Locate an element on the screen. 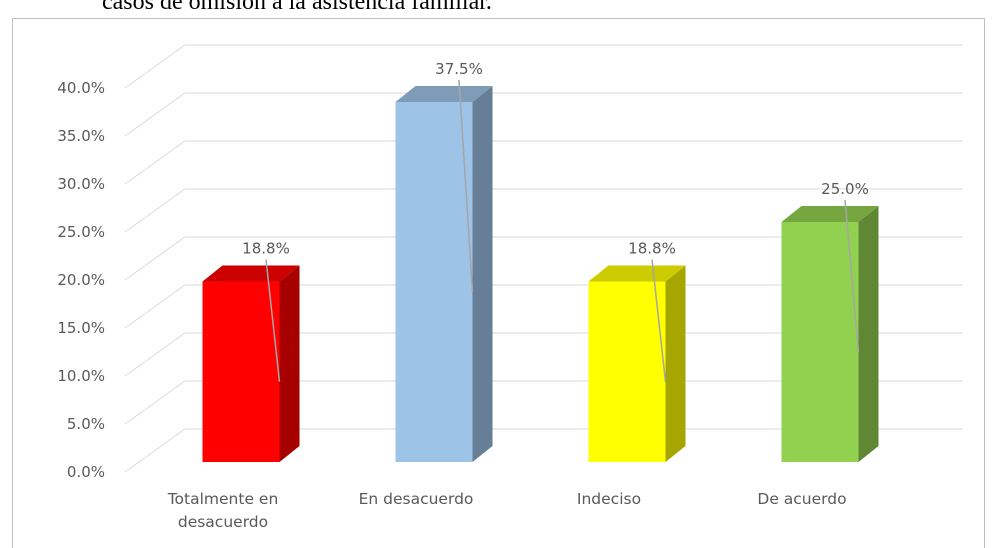 The image size is (998, 548). y-tick-label: 15.0% is located at coordinates (81, 328).